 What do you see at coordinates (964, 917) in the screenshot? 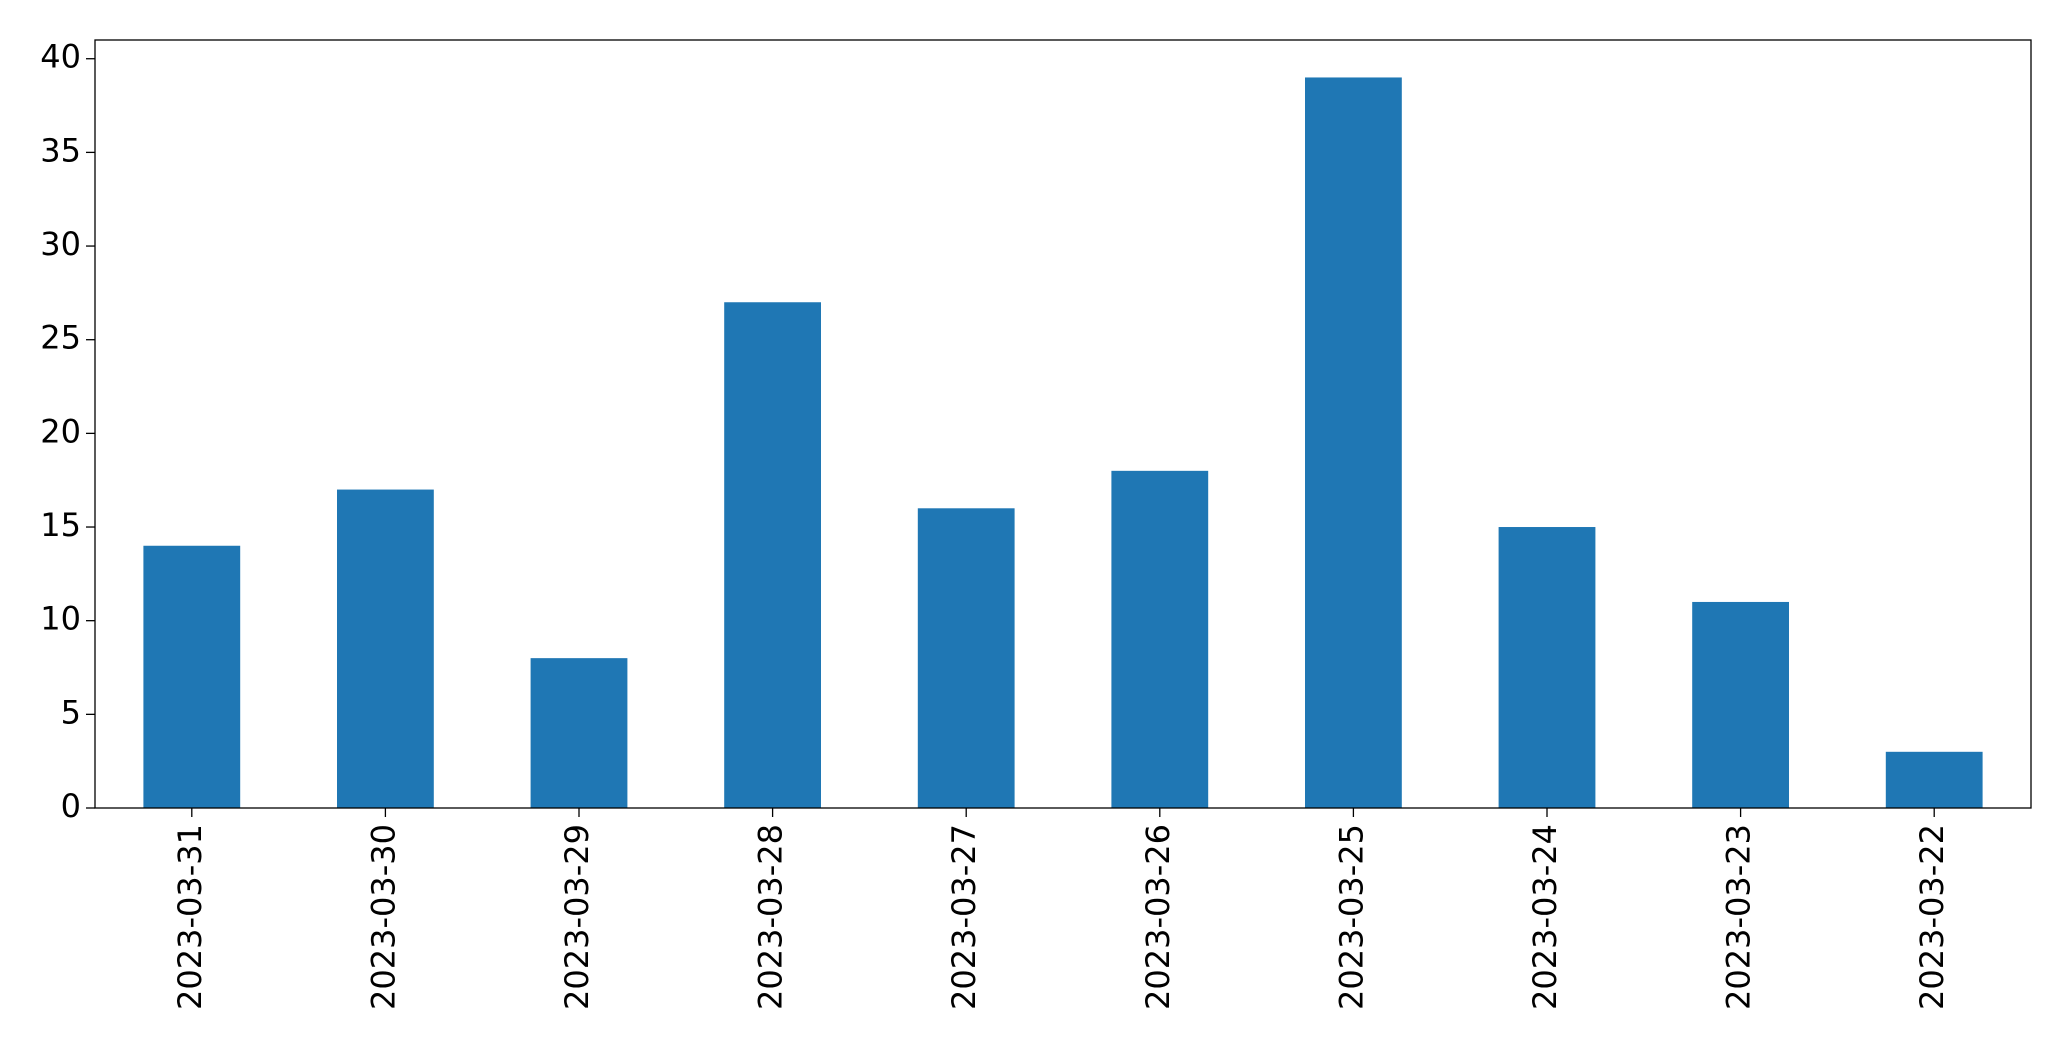
I see `x-tick-label: 2023-03-27` at bounding box center [964, 917].